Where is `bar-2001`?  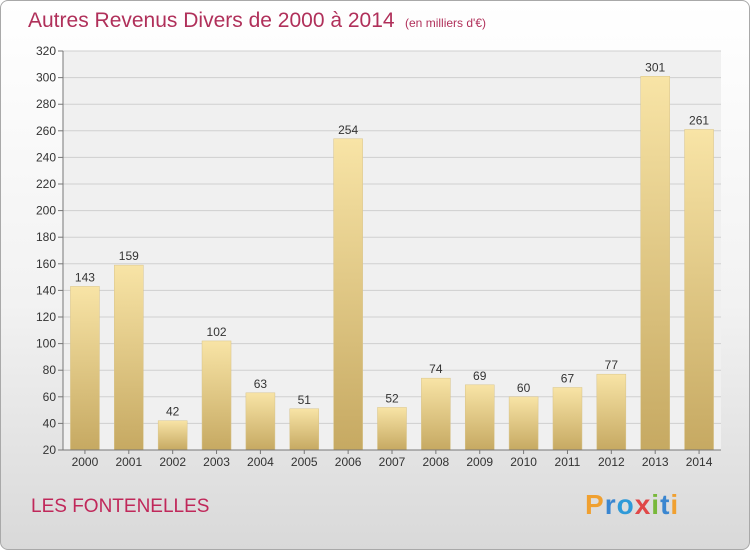
bar-2001 is located at coordinates (129, 357).